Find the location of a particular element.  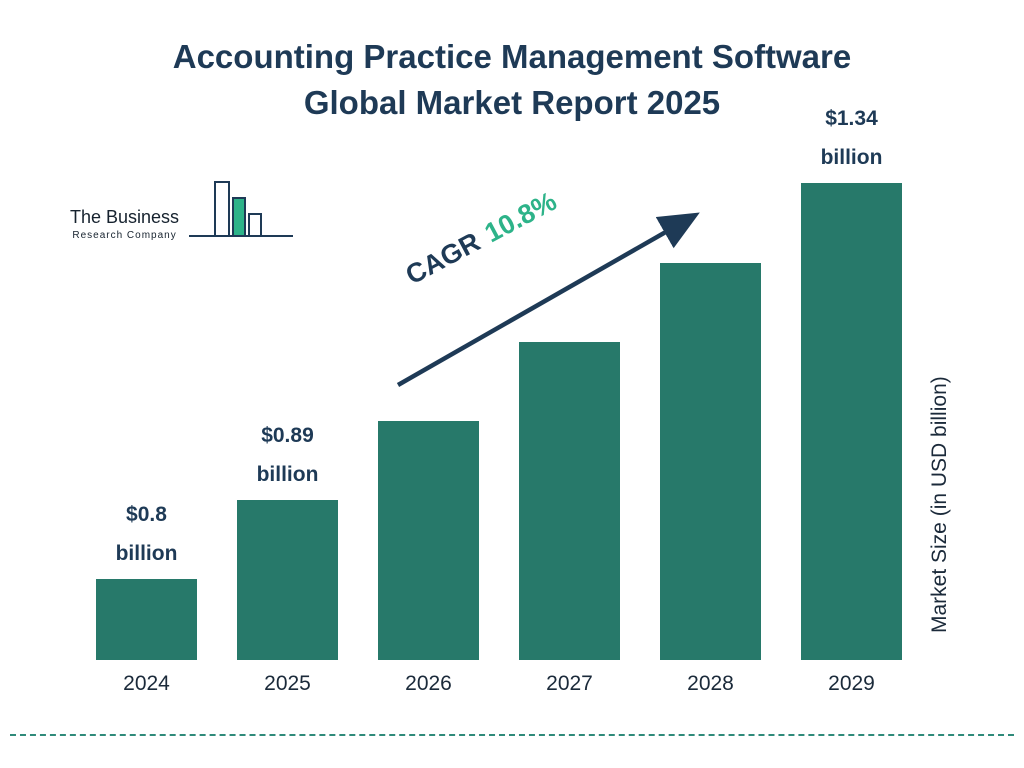

bar-value-label: $1.34 billion is located at coordinates (851, 138).